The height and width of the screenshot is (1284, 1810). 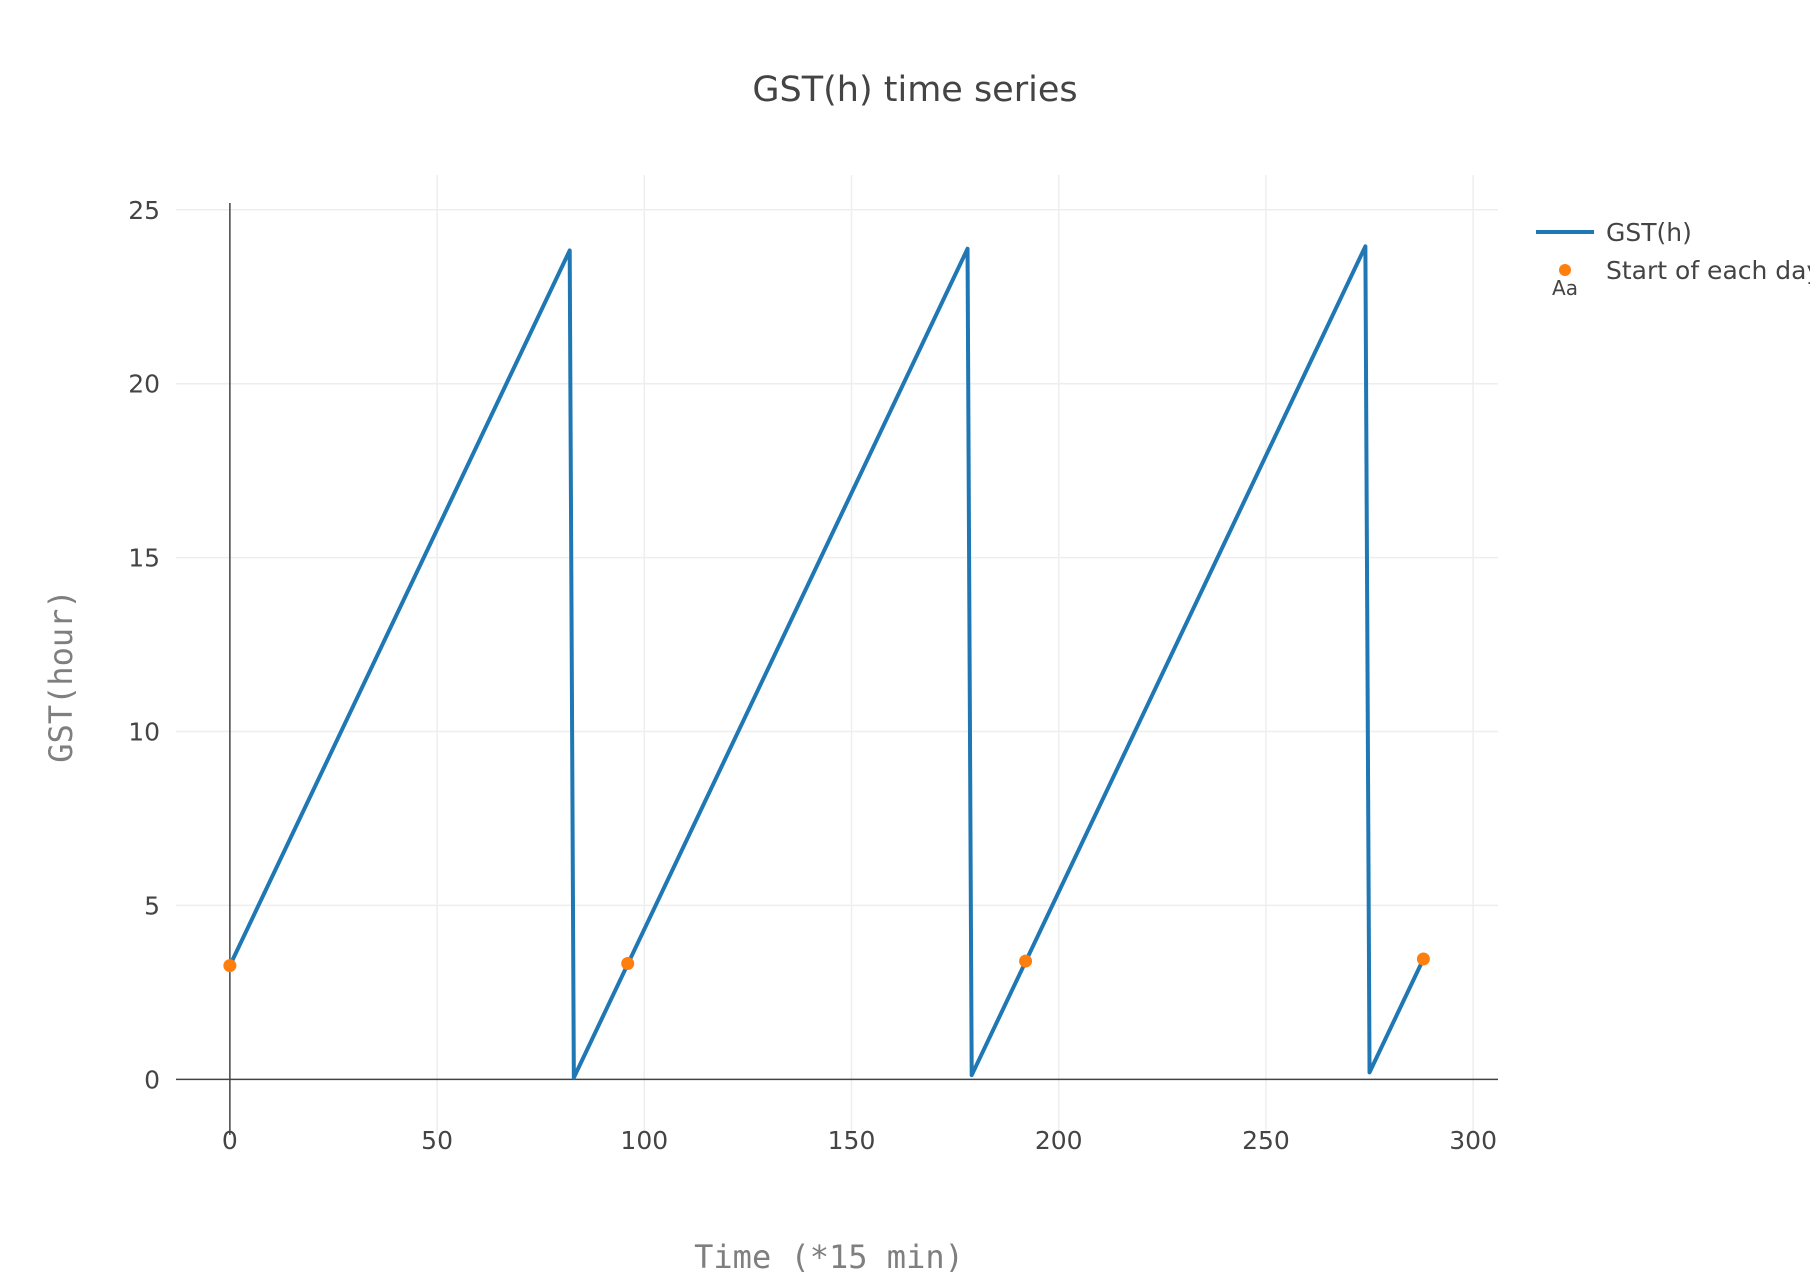 What do you see at coordinates (152, 905) in the screenshot?
I see `y-tick-label: 5` at bounding box center [152, 905].